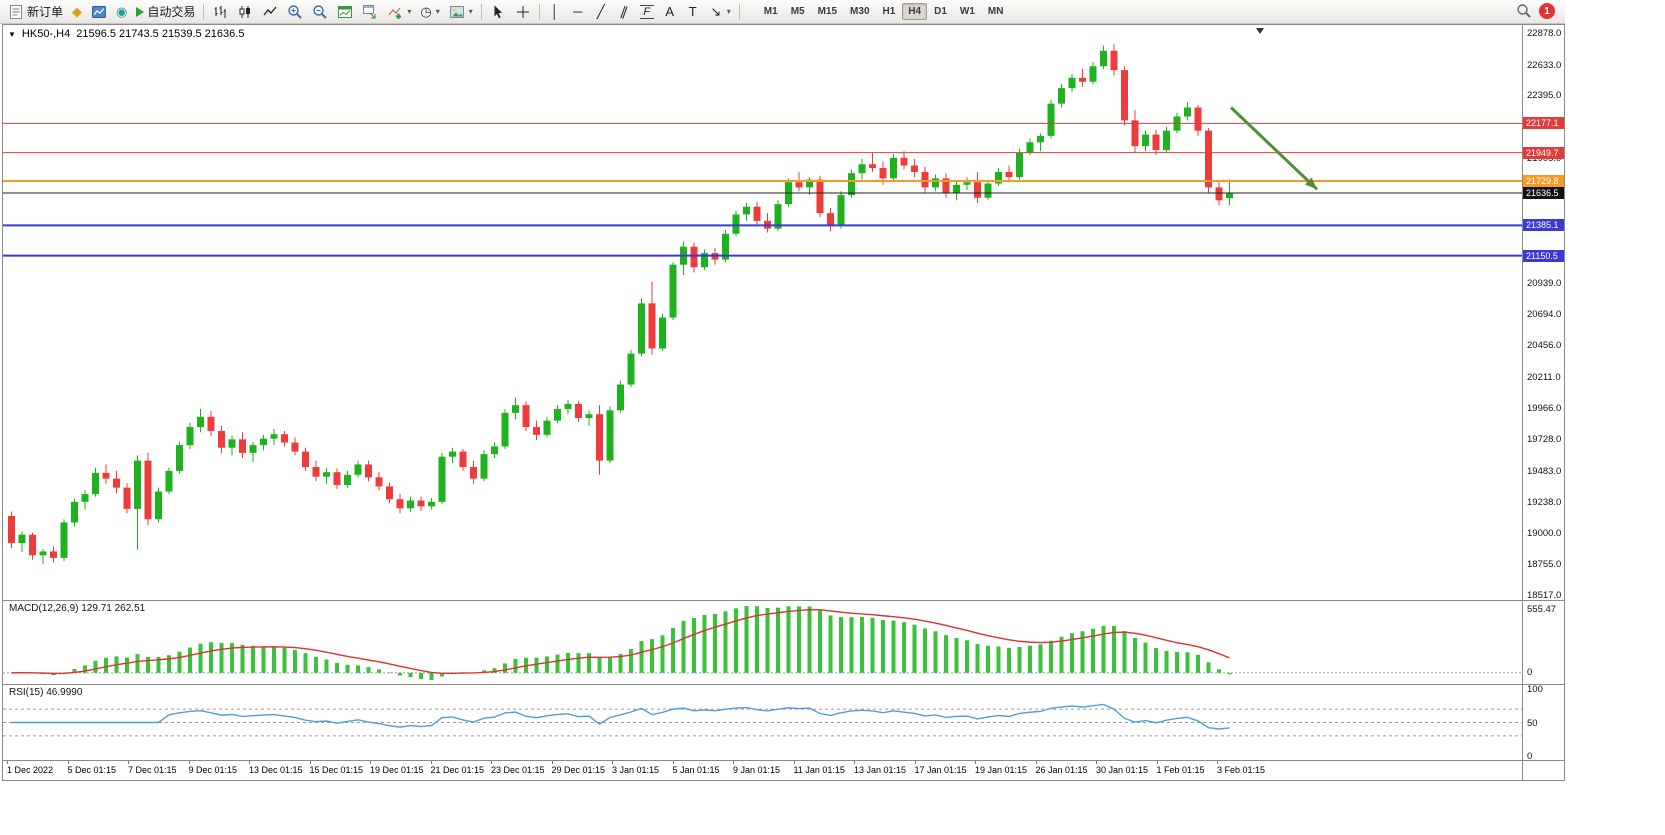 The image size is (1665, 835). Describe the element at coordinates (995, 11) in the screenshot. I see `timeframe-mn: MN` at that location.